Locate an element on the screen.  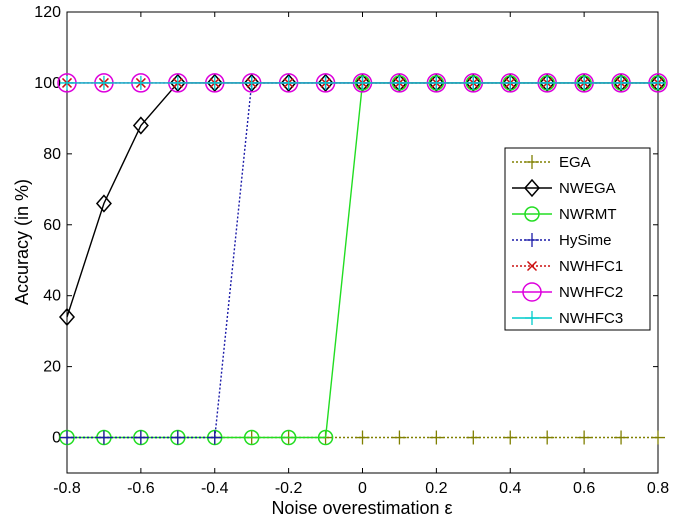
legend-label: HySime is located at coordinates (585, 240).